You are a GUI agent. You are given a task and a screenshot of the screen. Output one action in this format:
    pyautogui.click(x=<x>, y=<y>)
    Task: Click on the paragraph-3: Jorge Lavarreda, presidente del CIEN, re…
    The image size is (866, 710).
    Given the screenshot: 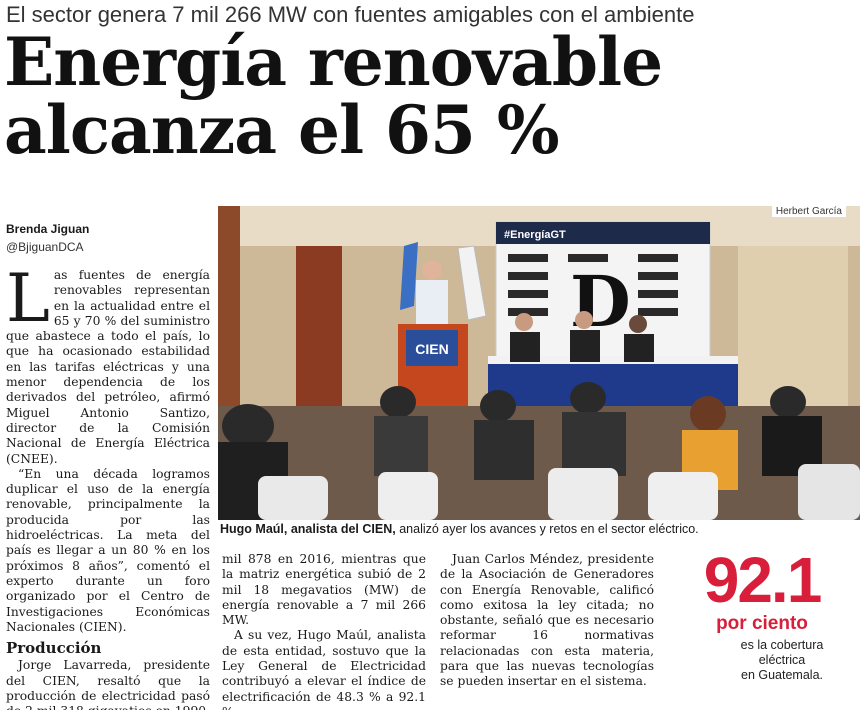 What is the action you would take?
    pyautogui.click(x=108, y=684)
    